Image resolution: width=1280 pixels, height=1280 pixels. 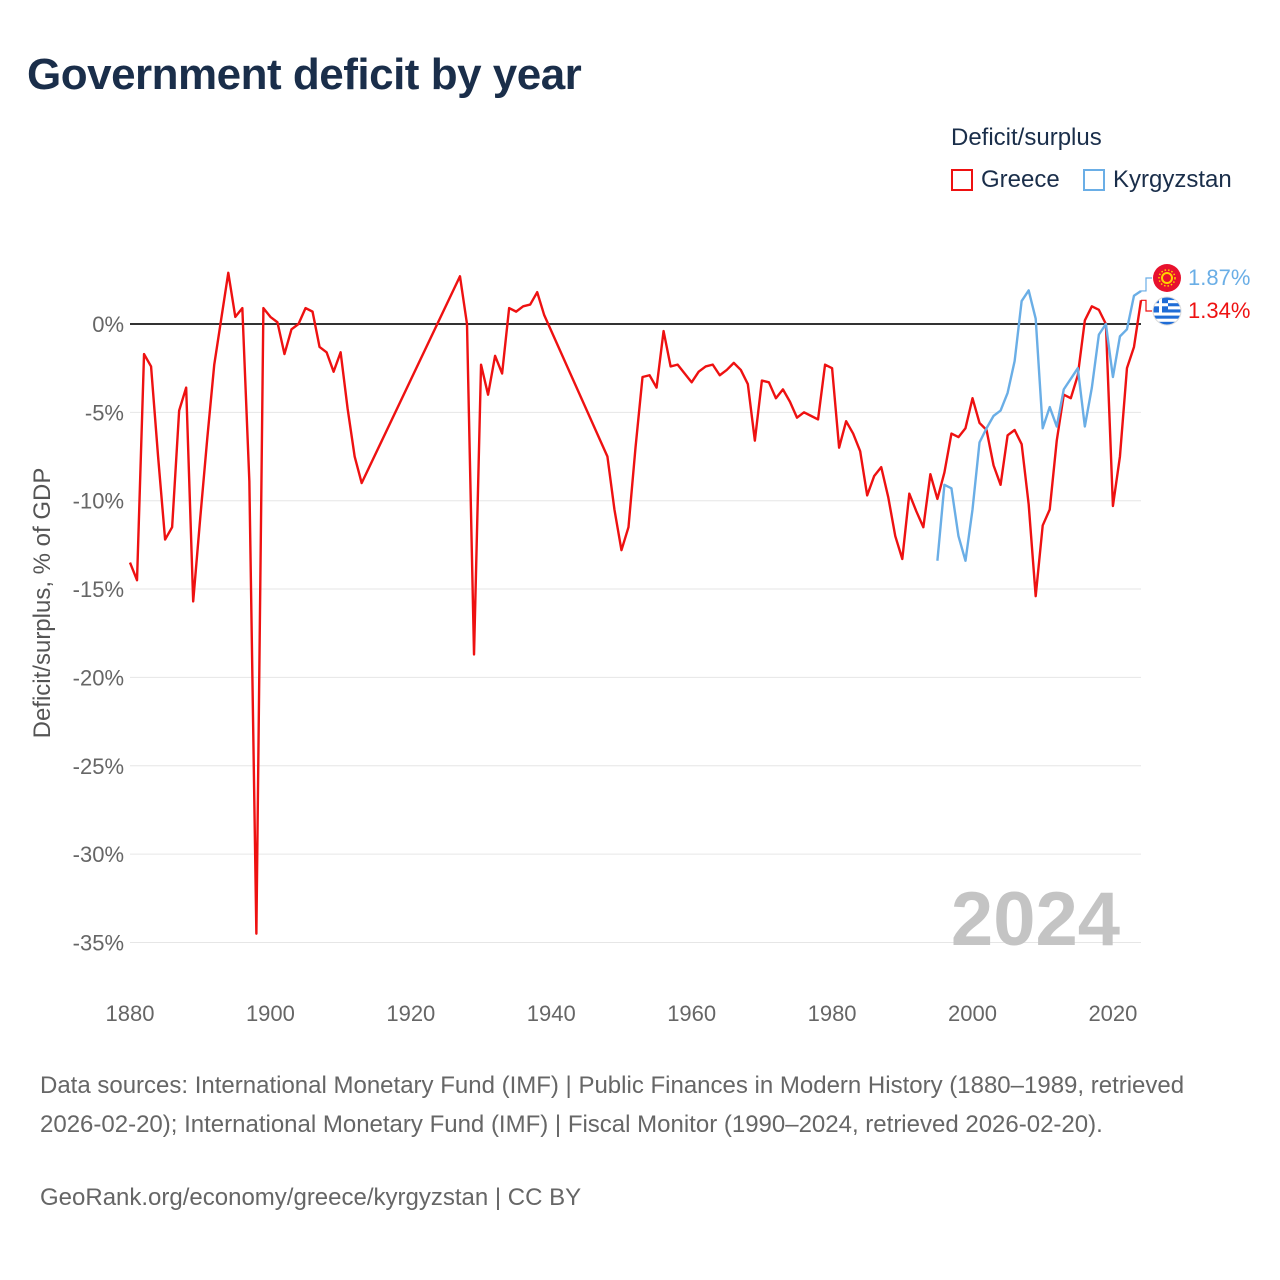 I want to click on y-tick-label: -25%, so click(x=98, y=766).